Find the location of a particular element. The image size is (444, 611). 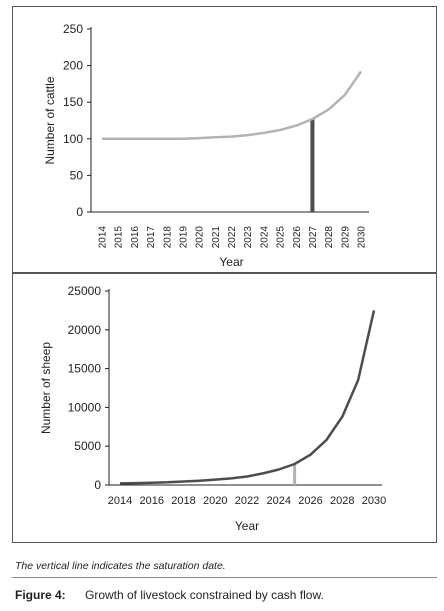

sheep-y-tick-label: 20000 is located at coordinates (85, 330).